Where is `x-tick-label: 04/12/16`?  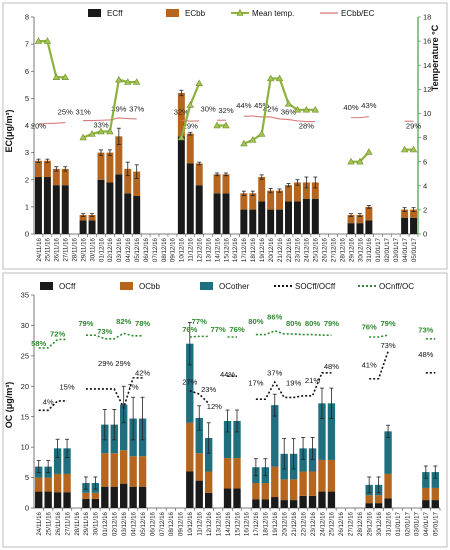
x-tick-label: 04/12/16 is located at coordinates (128, 249).